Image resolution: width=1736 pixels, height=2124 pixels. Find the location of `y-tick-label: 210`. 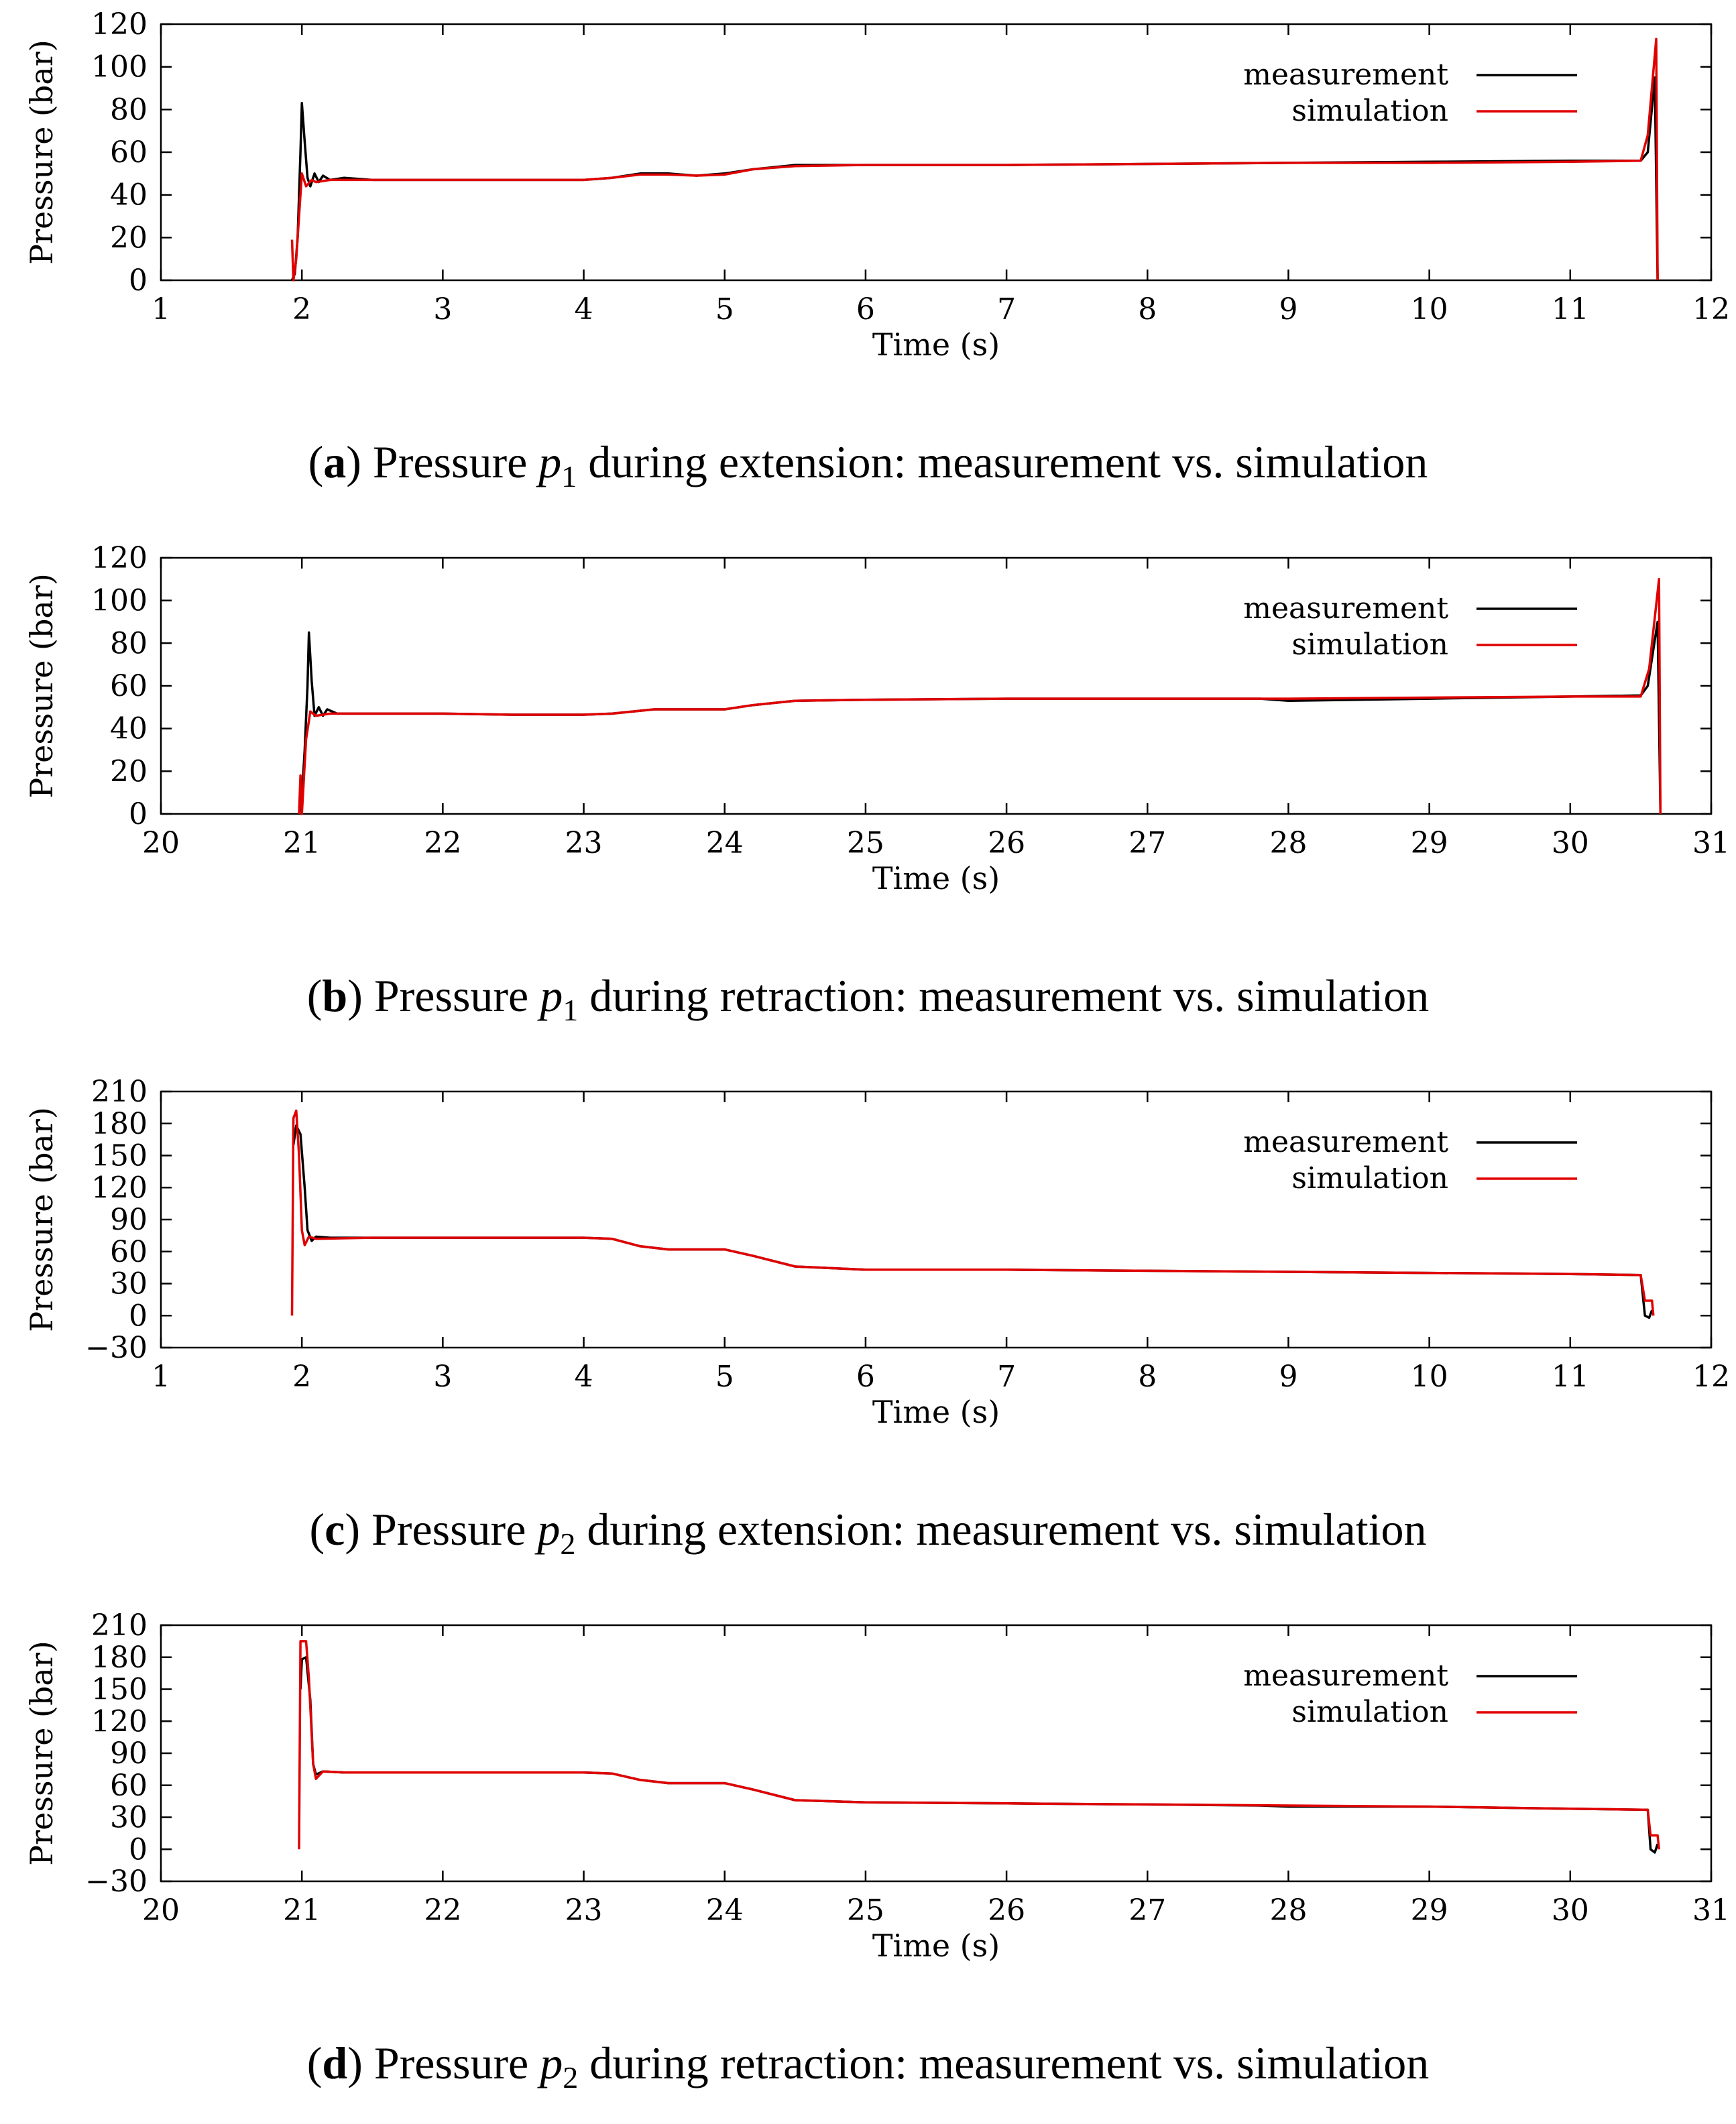

y-tick-label: 210 is located at coordinates (120, 1625).